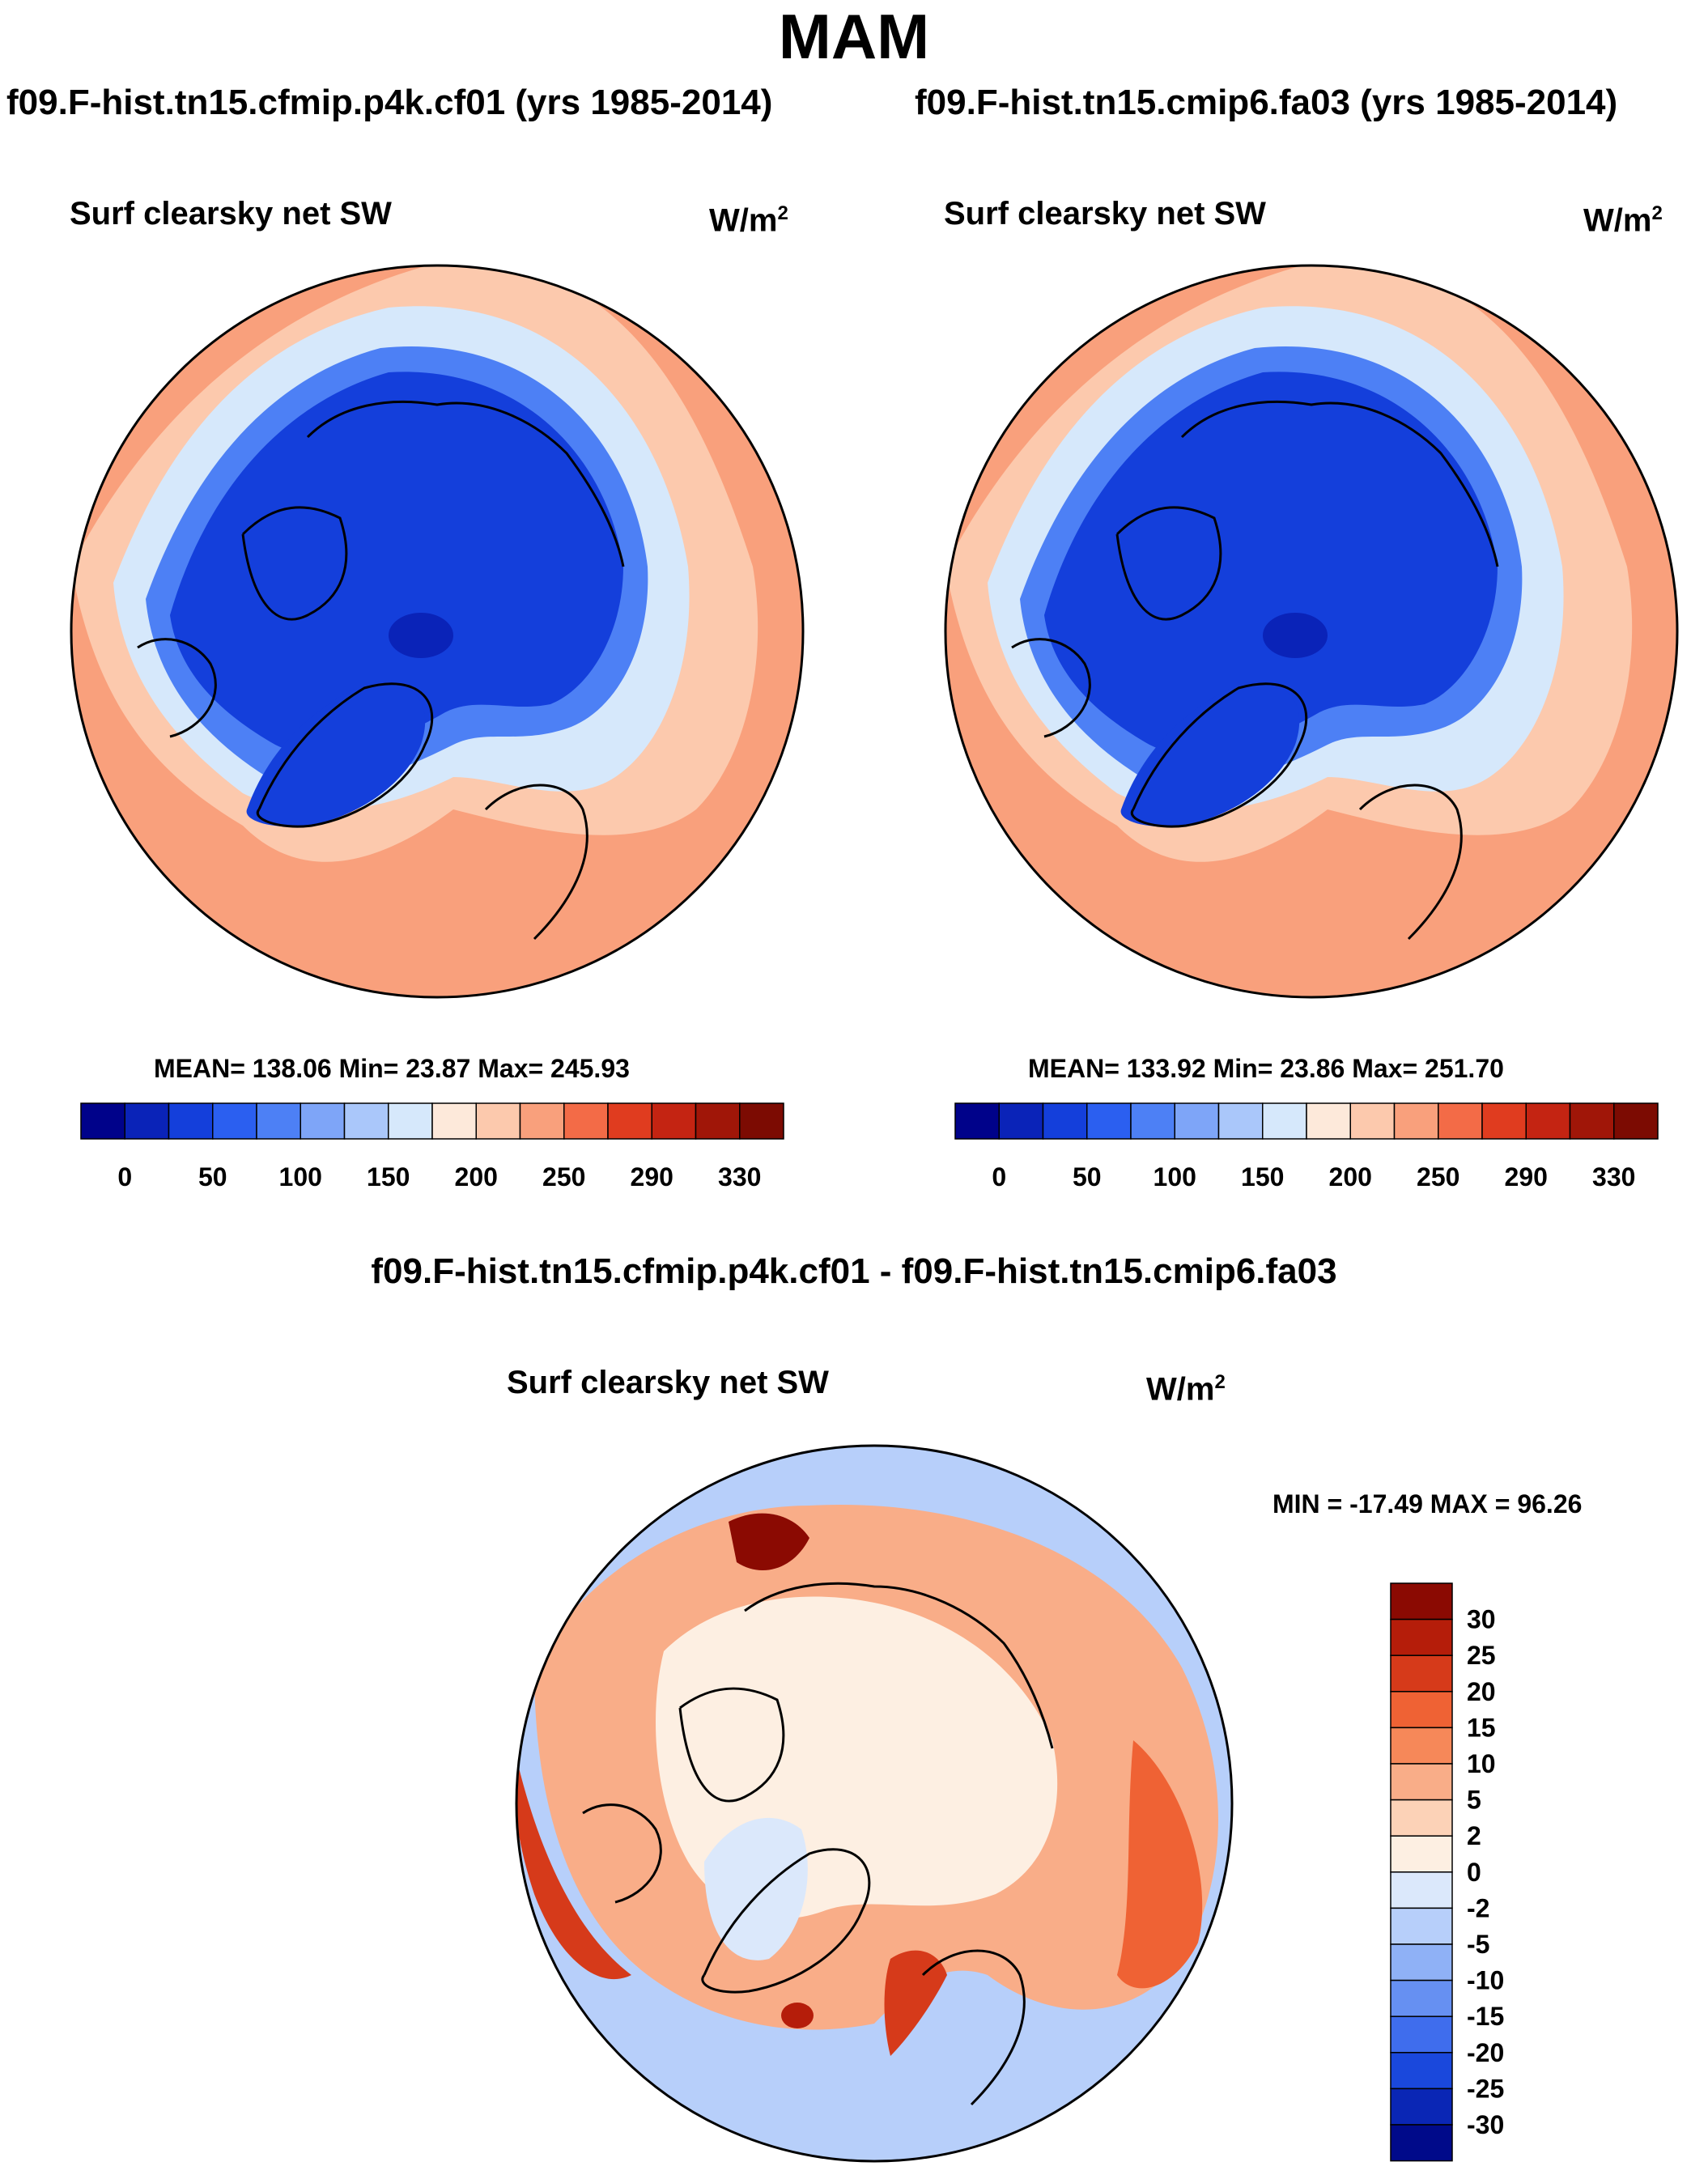 This screenshot has height=2179, width=1708. Describe the element at coordinates (1481, 1691) in the screenshot. I see `panel3-colorbar-tick-label: 20` at that location.